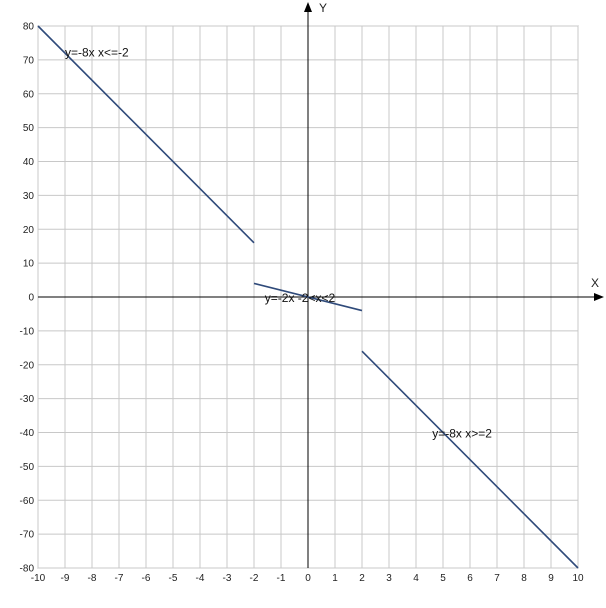 The width and height of the screenshot is (606, 608). I want to click on x-tick-label: 5, so click(443, 578).